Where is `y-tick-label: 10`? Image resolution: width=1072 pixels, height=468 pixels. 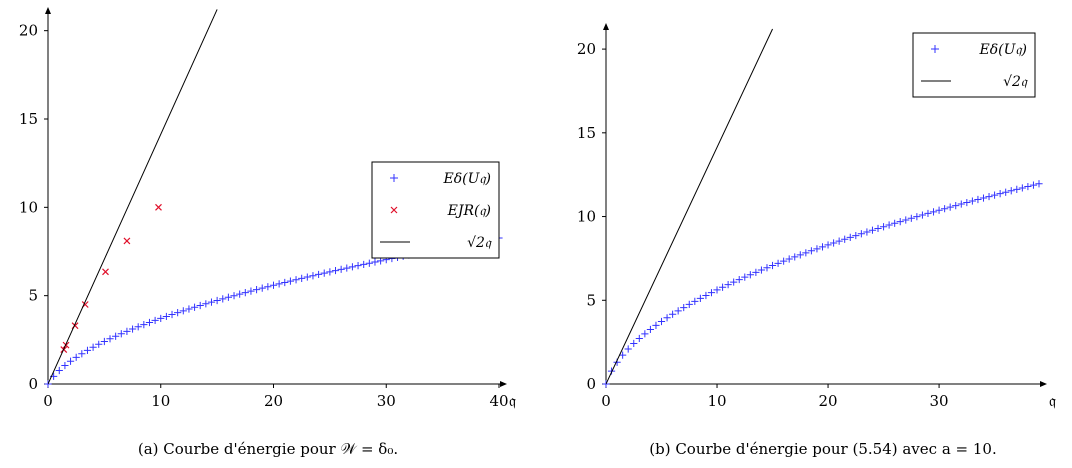 y-tick-label: 10 is located at coordinates (28, 207).